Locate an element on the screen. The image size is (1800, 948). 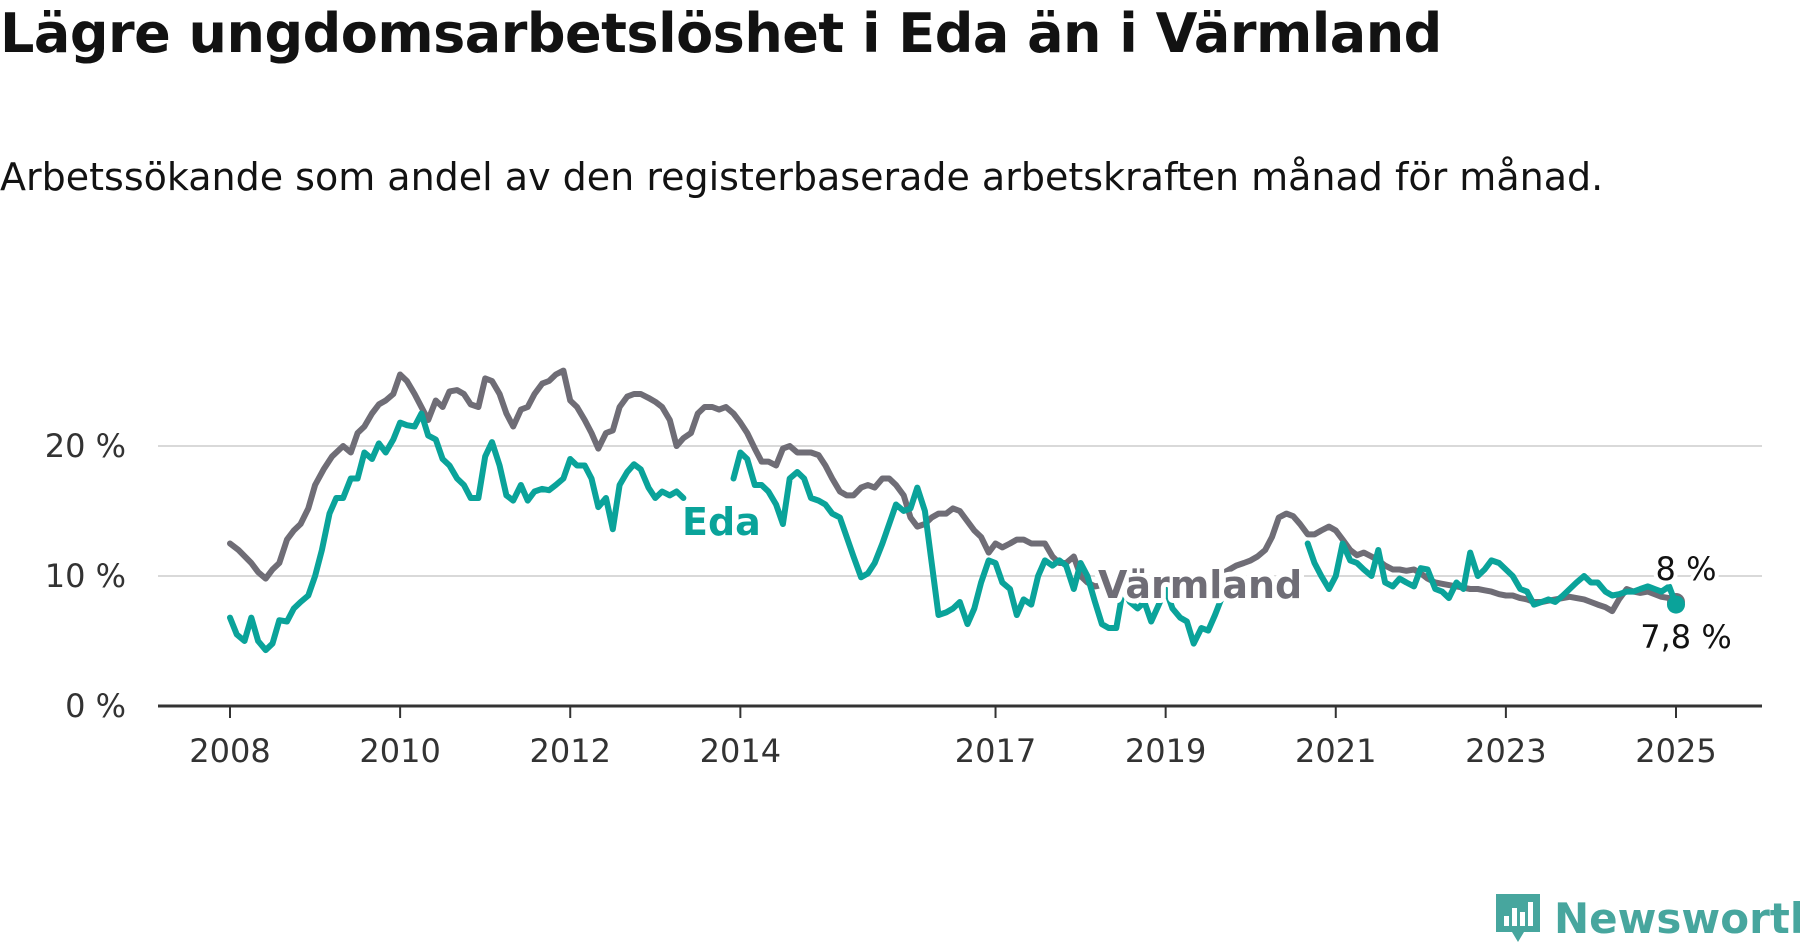
x-tick-label: 2010 is located at coordinates (399, 751).